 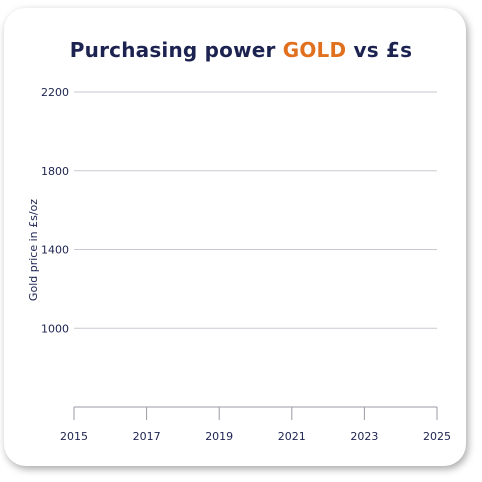 I want to click on x-tick-label-2023: 2023, so click(x=364, y=436).